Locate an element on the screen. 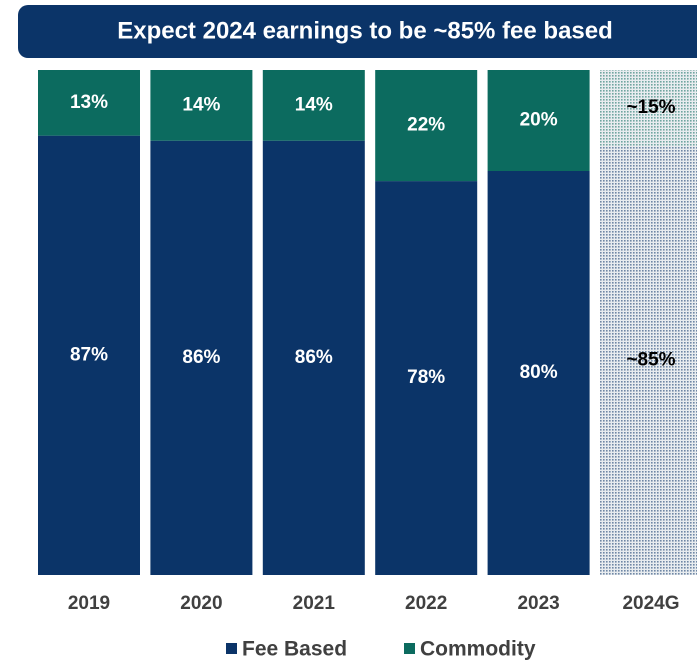  x-tick-label: 2021 is located at coordinates (314, 603).